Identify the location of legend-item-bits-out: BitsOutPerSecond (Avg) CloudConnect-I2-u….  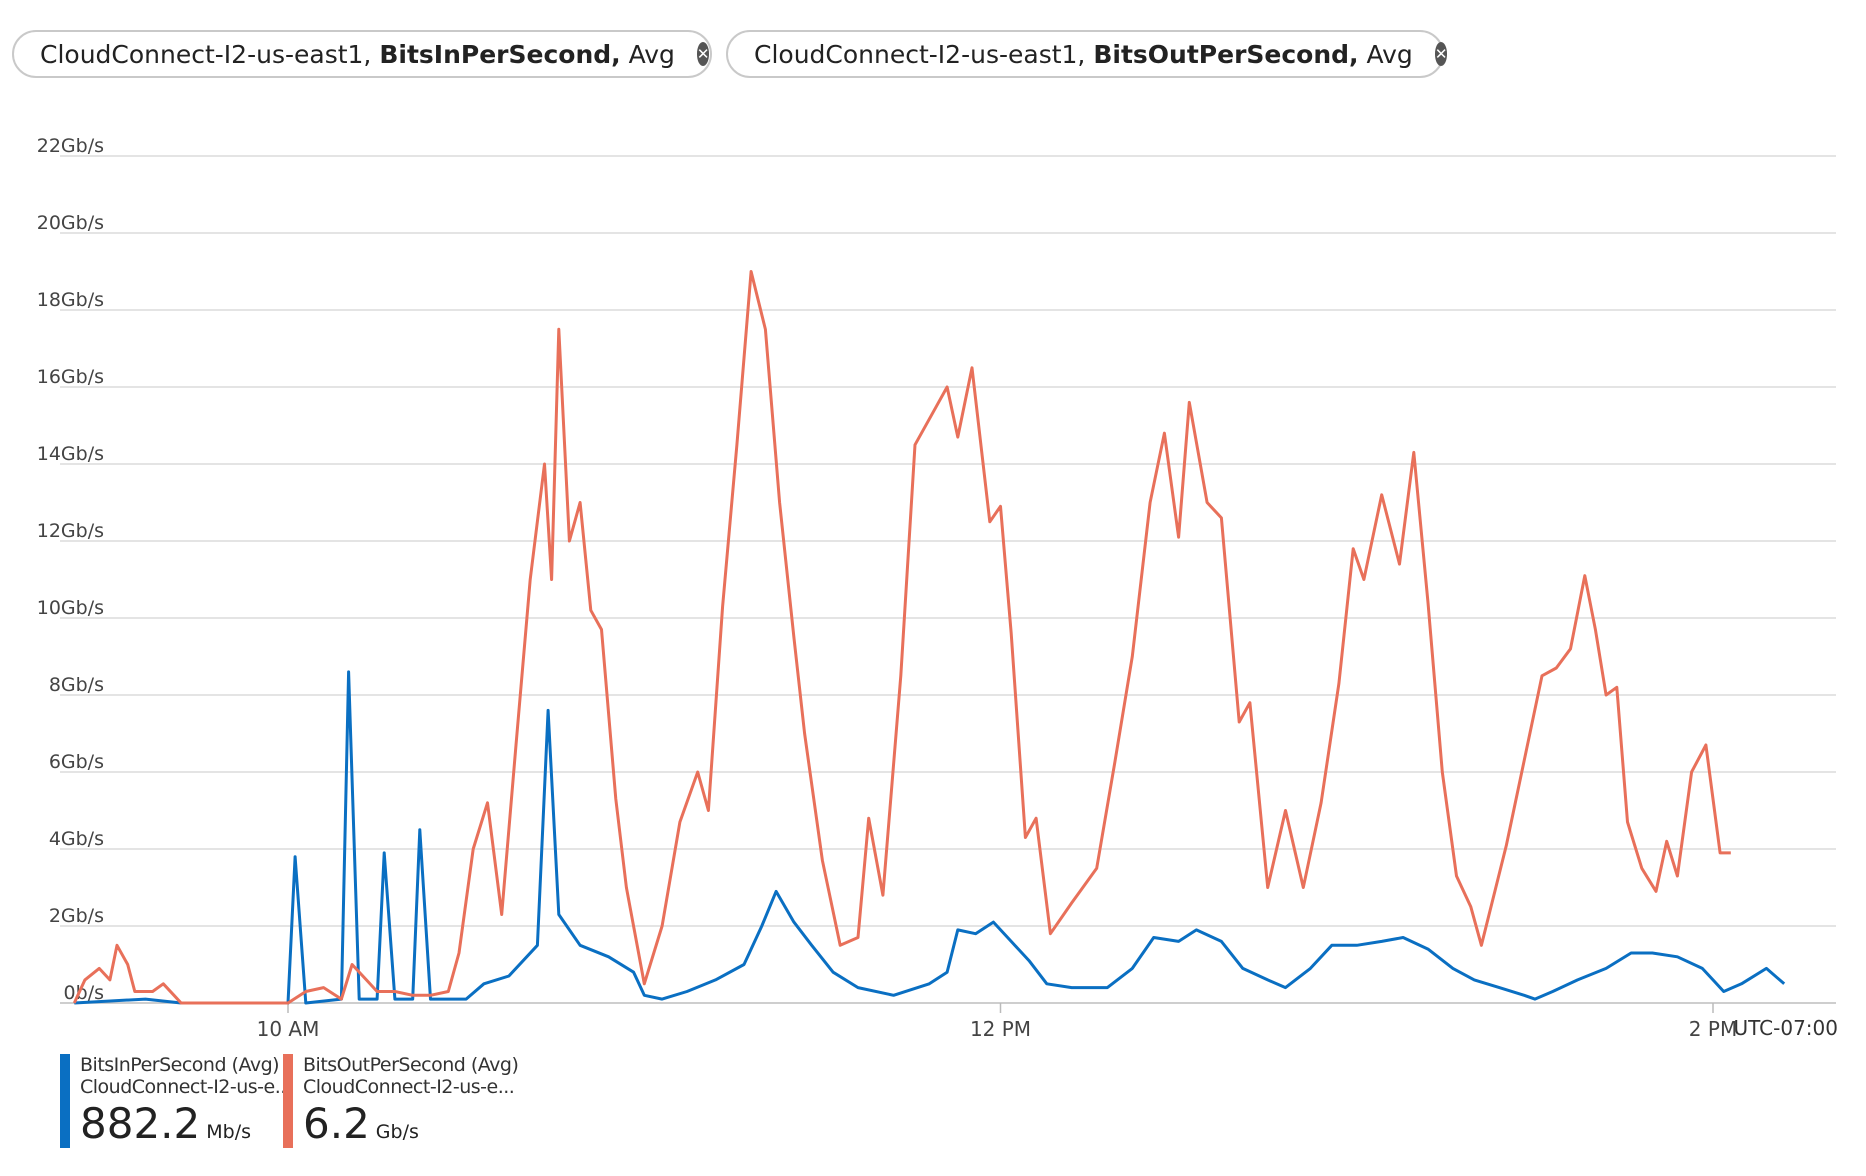
(401, 1106).